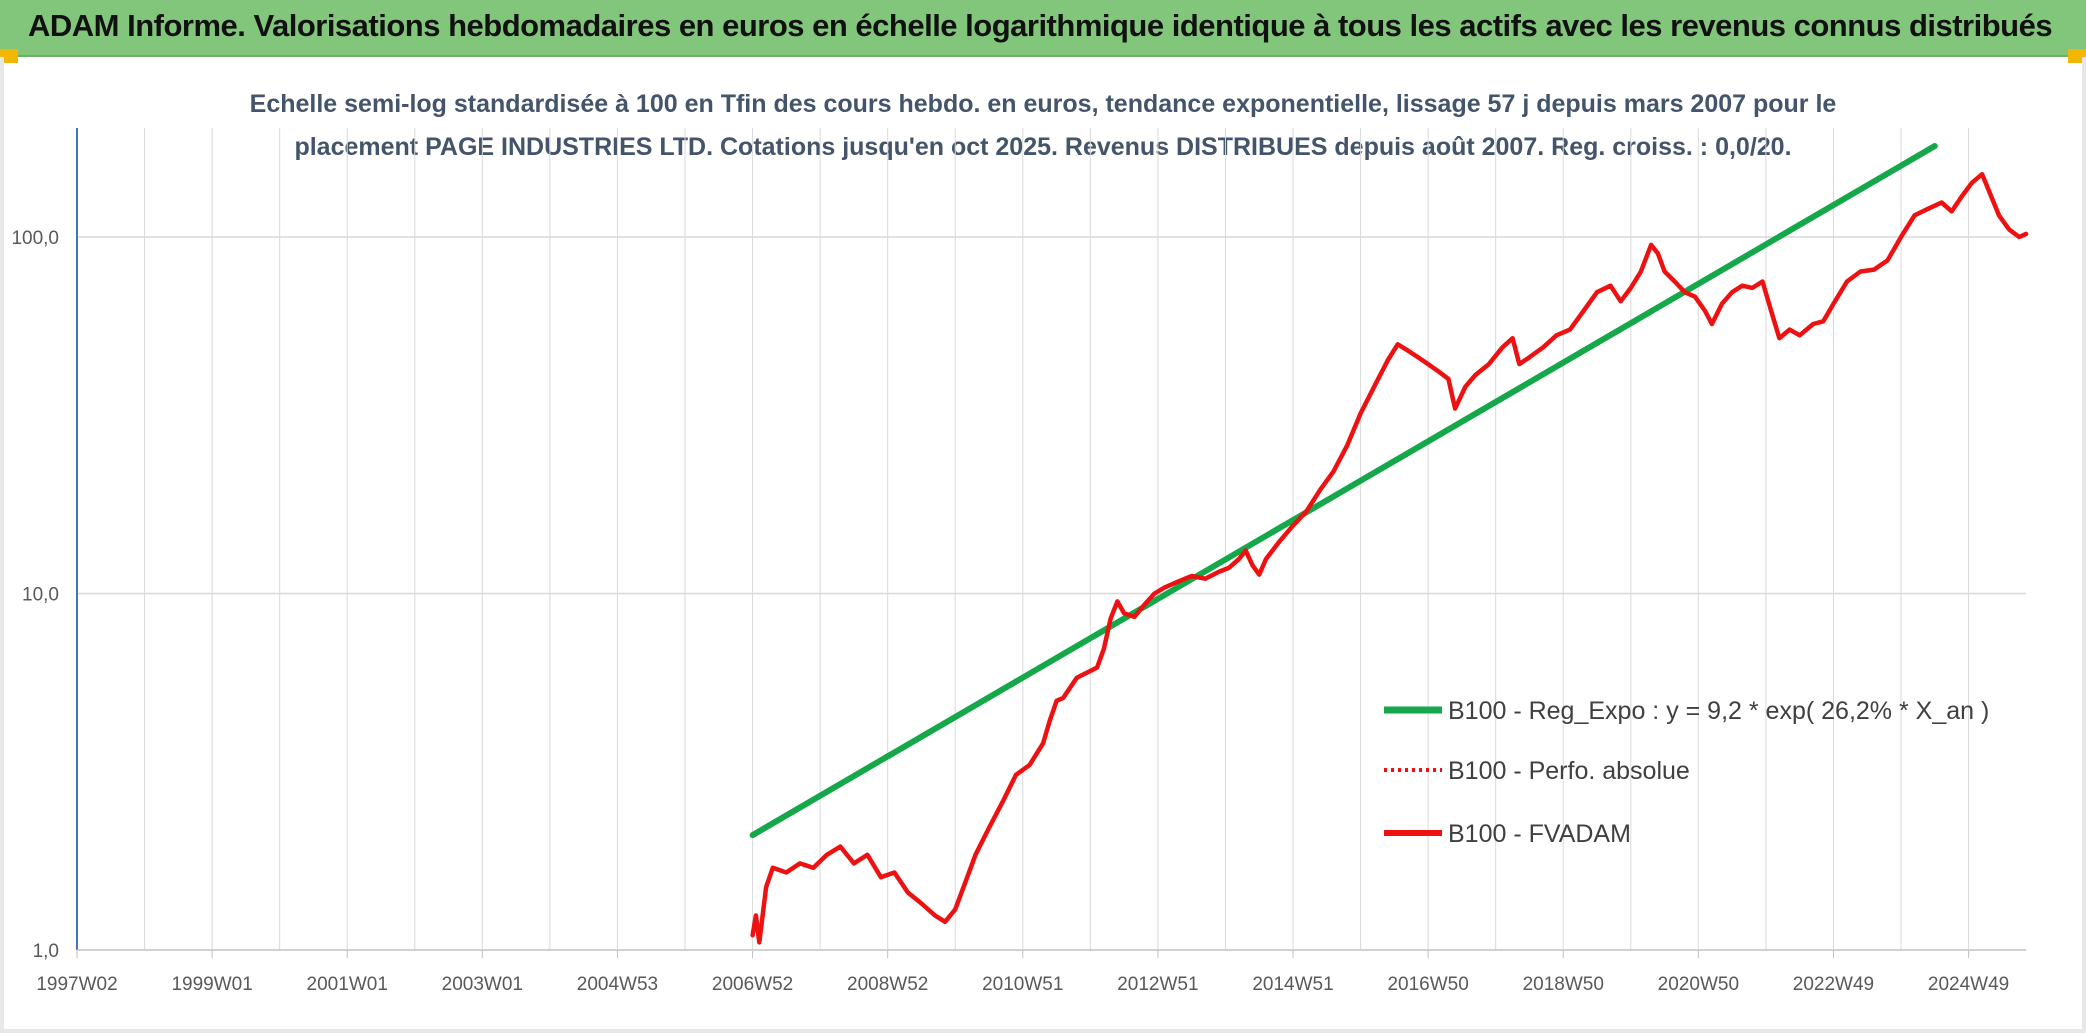 Image resolution: width=2086 pixels, height=1033 pixels. What do you see at coordinates (2077, 56) in the screenshot?
I see `banner-right-corner-marker` at bounding box center [2077, 56].